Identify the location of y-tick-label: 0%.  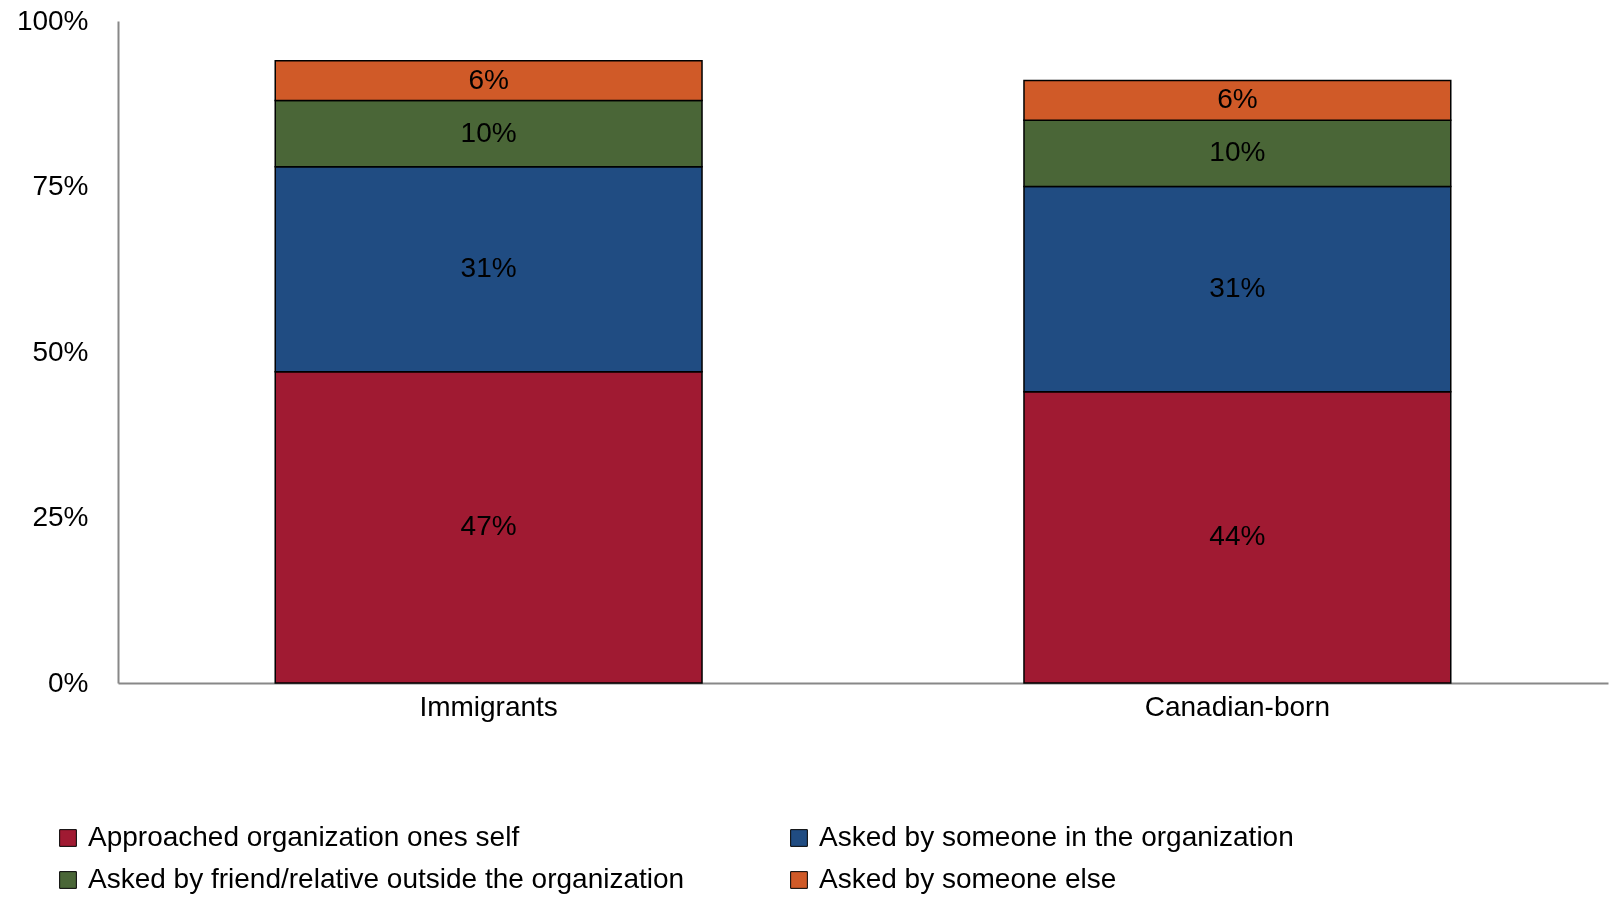
(68, 682).